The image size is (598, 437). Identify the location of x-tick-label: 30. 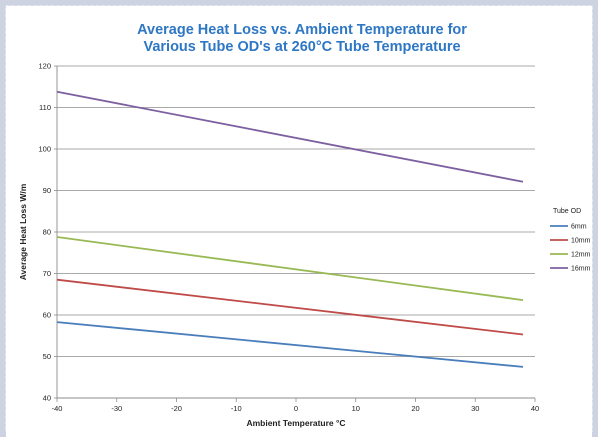
(475, 408).